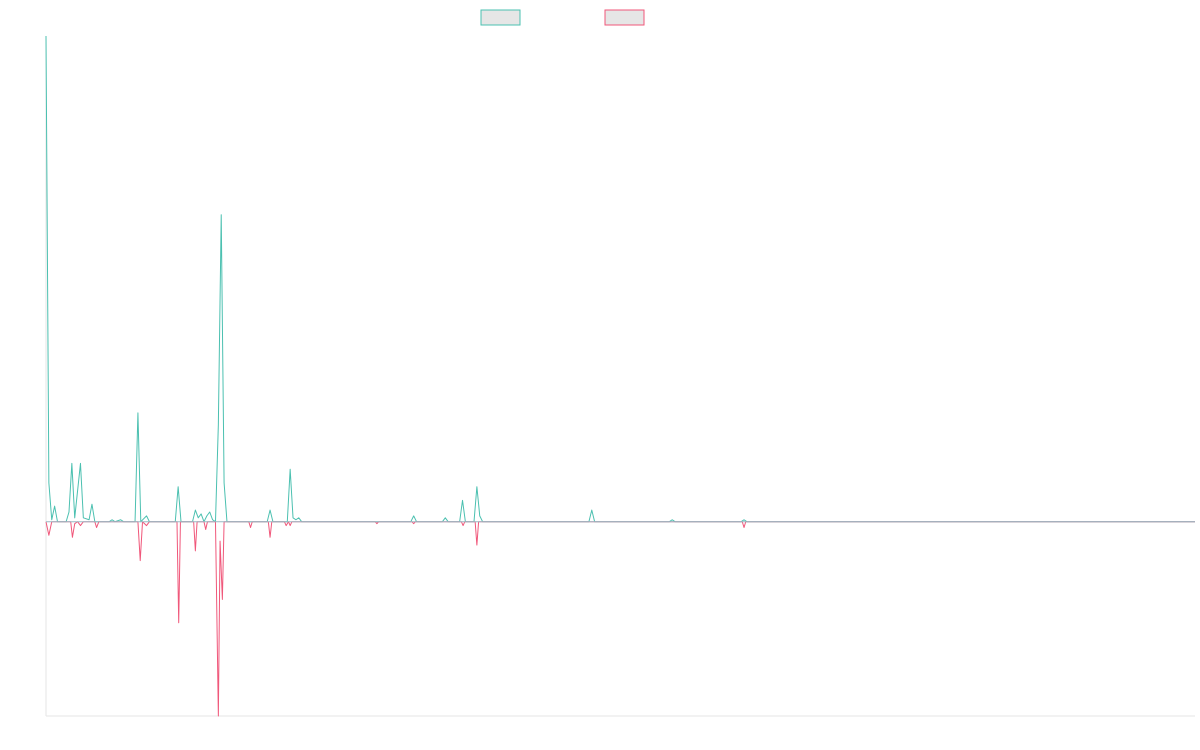 The image size is (1200, 750). Describe the element at coordinates (562, 17) in the screenshot. I see `legend` at that location.